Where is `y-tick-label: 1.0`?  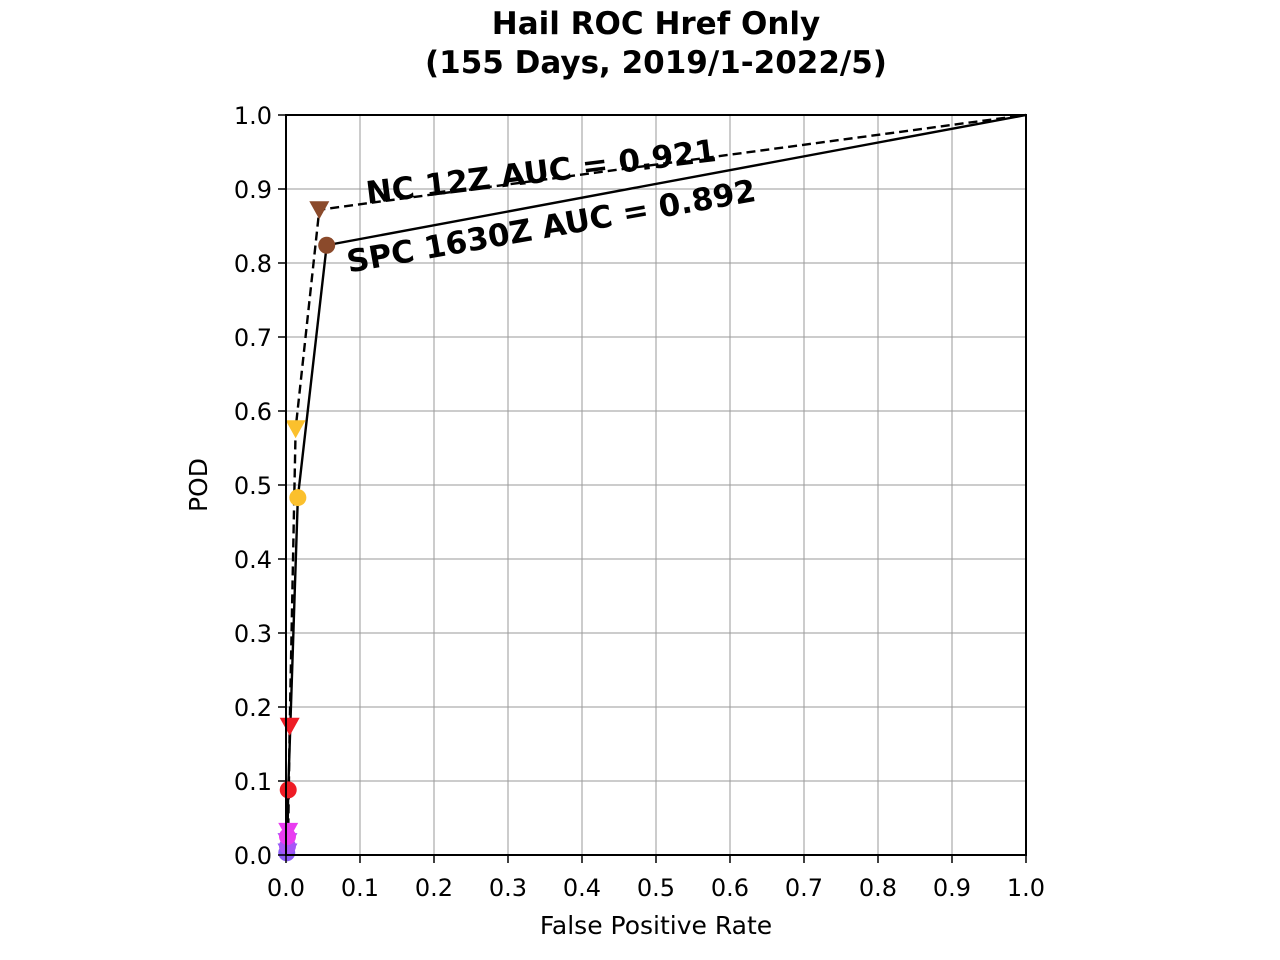 y-tick-label: 1.0 is located at coordinates (253, 116).